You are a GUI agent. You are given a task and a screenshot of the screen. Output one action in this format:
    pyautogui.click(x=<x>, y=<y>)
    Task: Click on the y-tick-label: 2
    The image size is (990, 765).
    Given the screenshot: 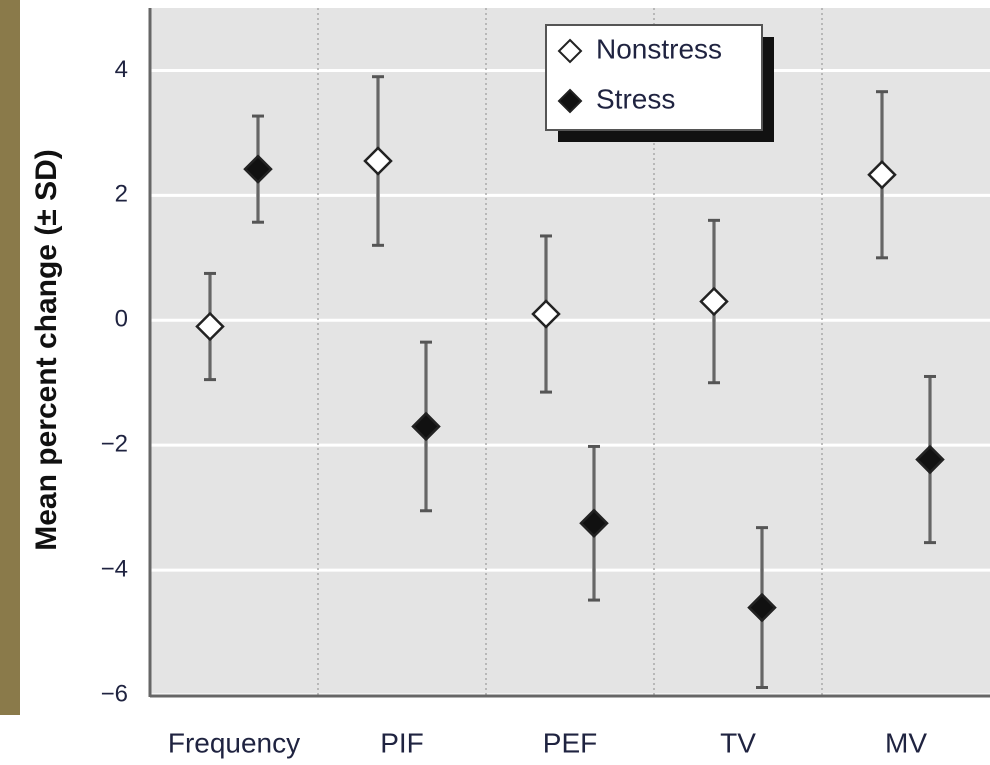 What is the action you would take?
    pyautogui.click(x=121, y=194)
    